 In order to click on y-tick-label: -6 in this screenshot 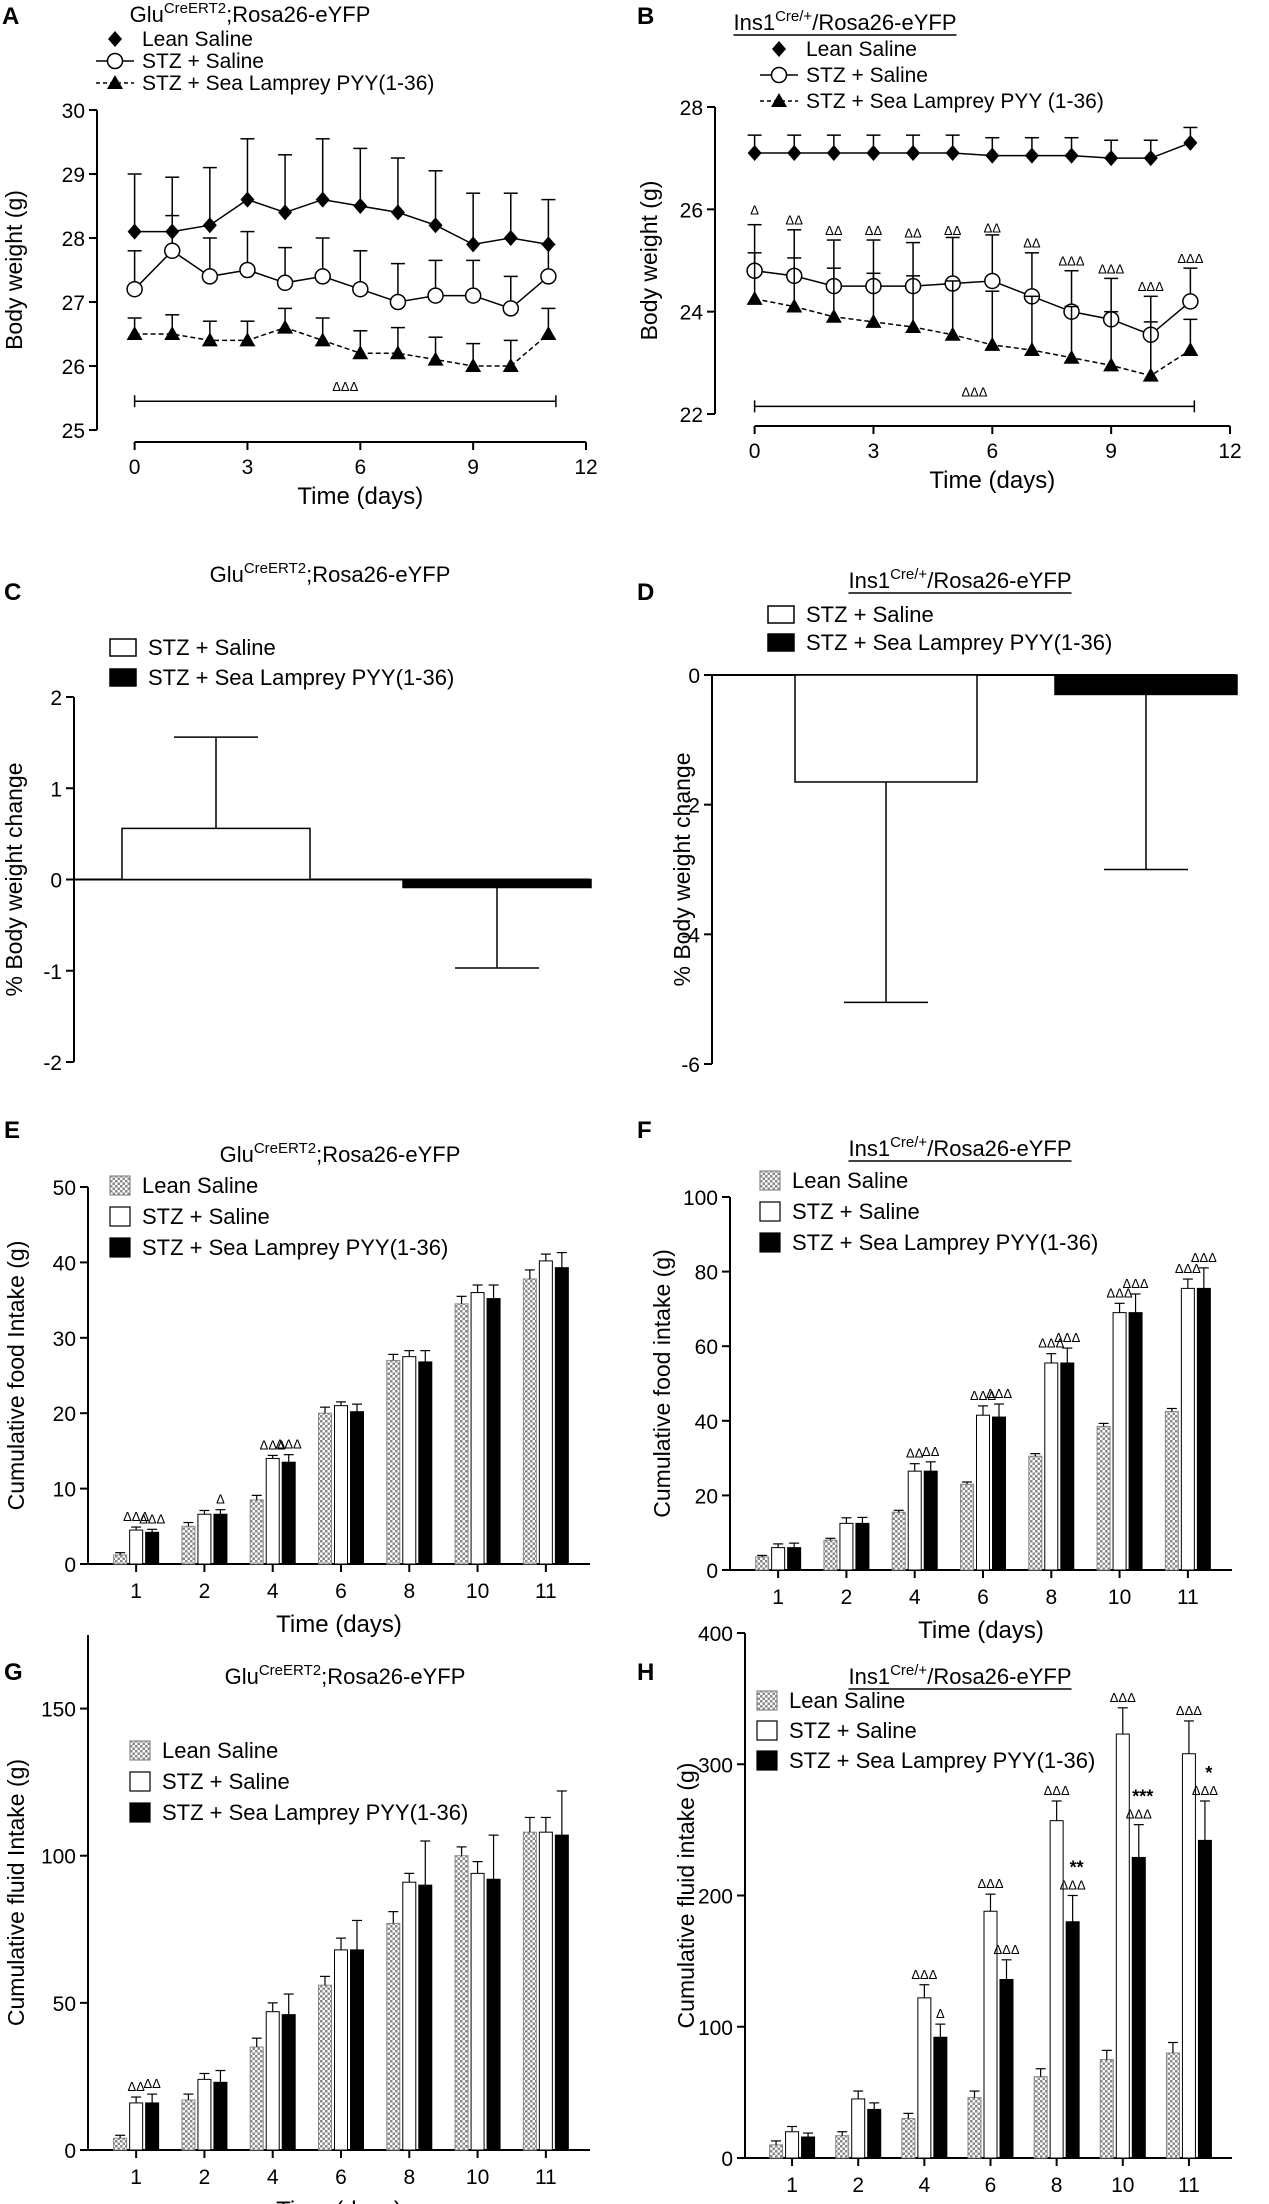, I will do `click(690, 1065)`.